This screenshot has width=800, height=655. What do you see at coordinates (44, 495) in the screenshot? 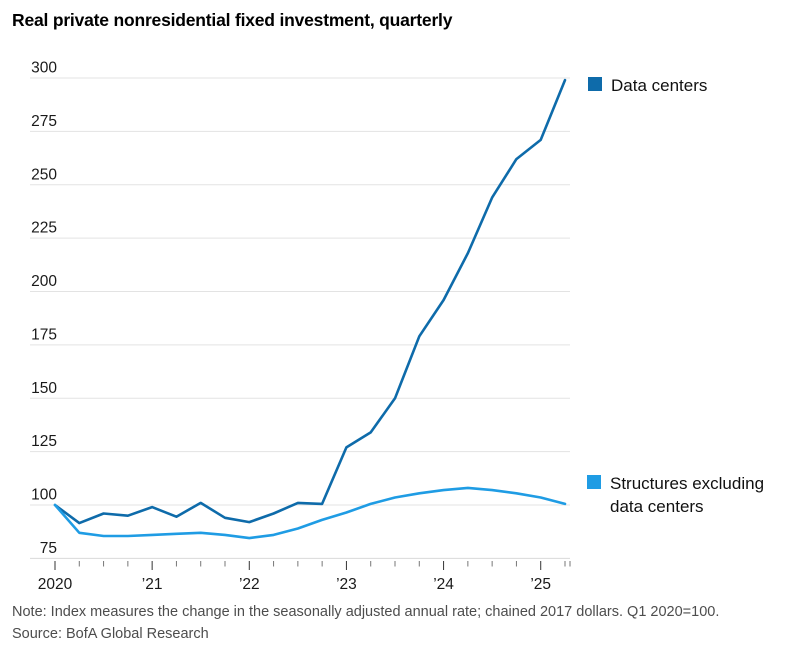
I see `y-axis-tick-label: 100` at bounding box center [44, 495].